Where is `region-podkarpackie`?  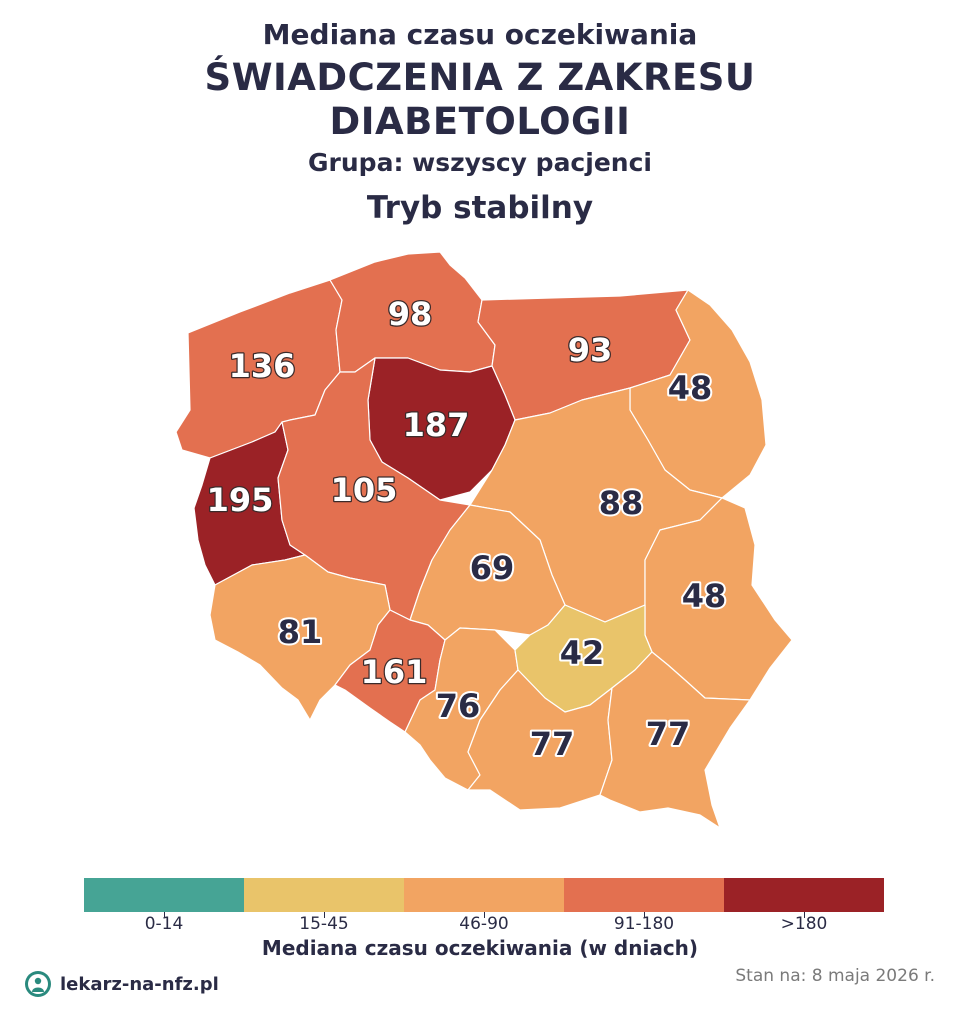 region-podkarpackie is located at coordinates (675, 740).